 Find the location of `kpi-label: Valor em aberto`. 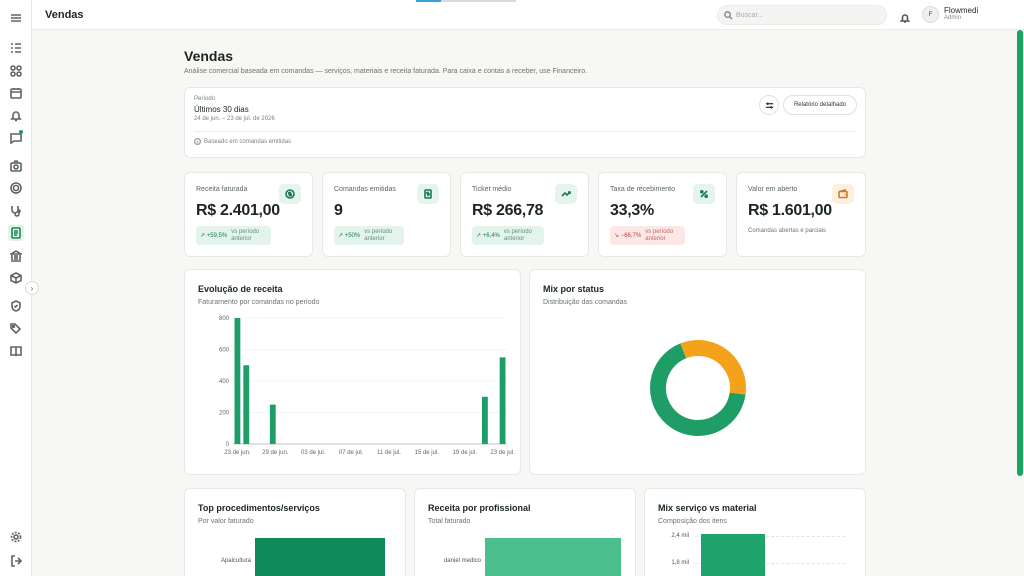

kpi-label: Valor em aberto is located at coordinates (773, 189).